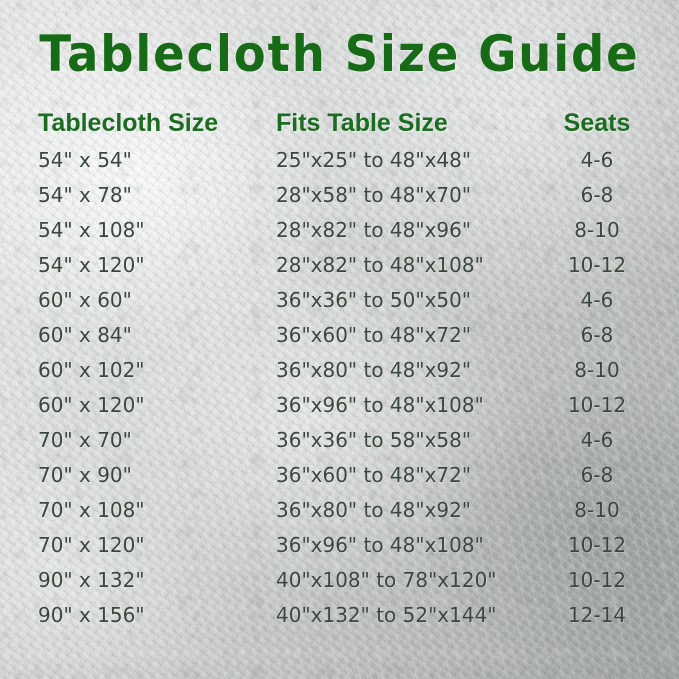 This screenshot has height=679, width=679. What do you see at coordinates (374, 159) in the screenshot?
I see `cell-fits: 25"x25" to 48"x48"` at bounding box center [374, 159].